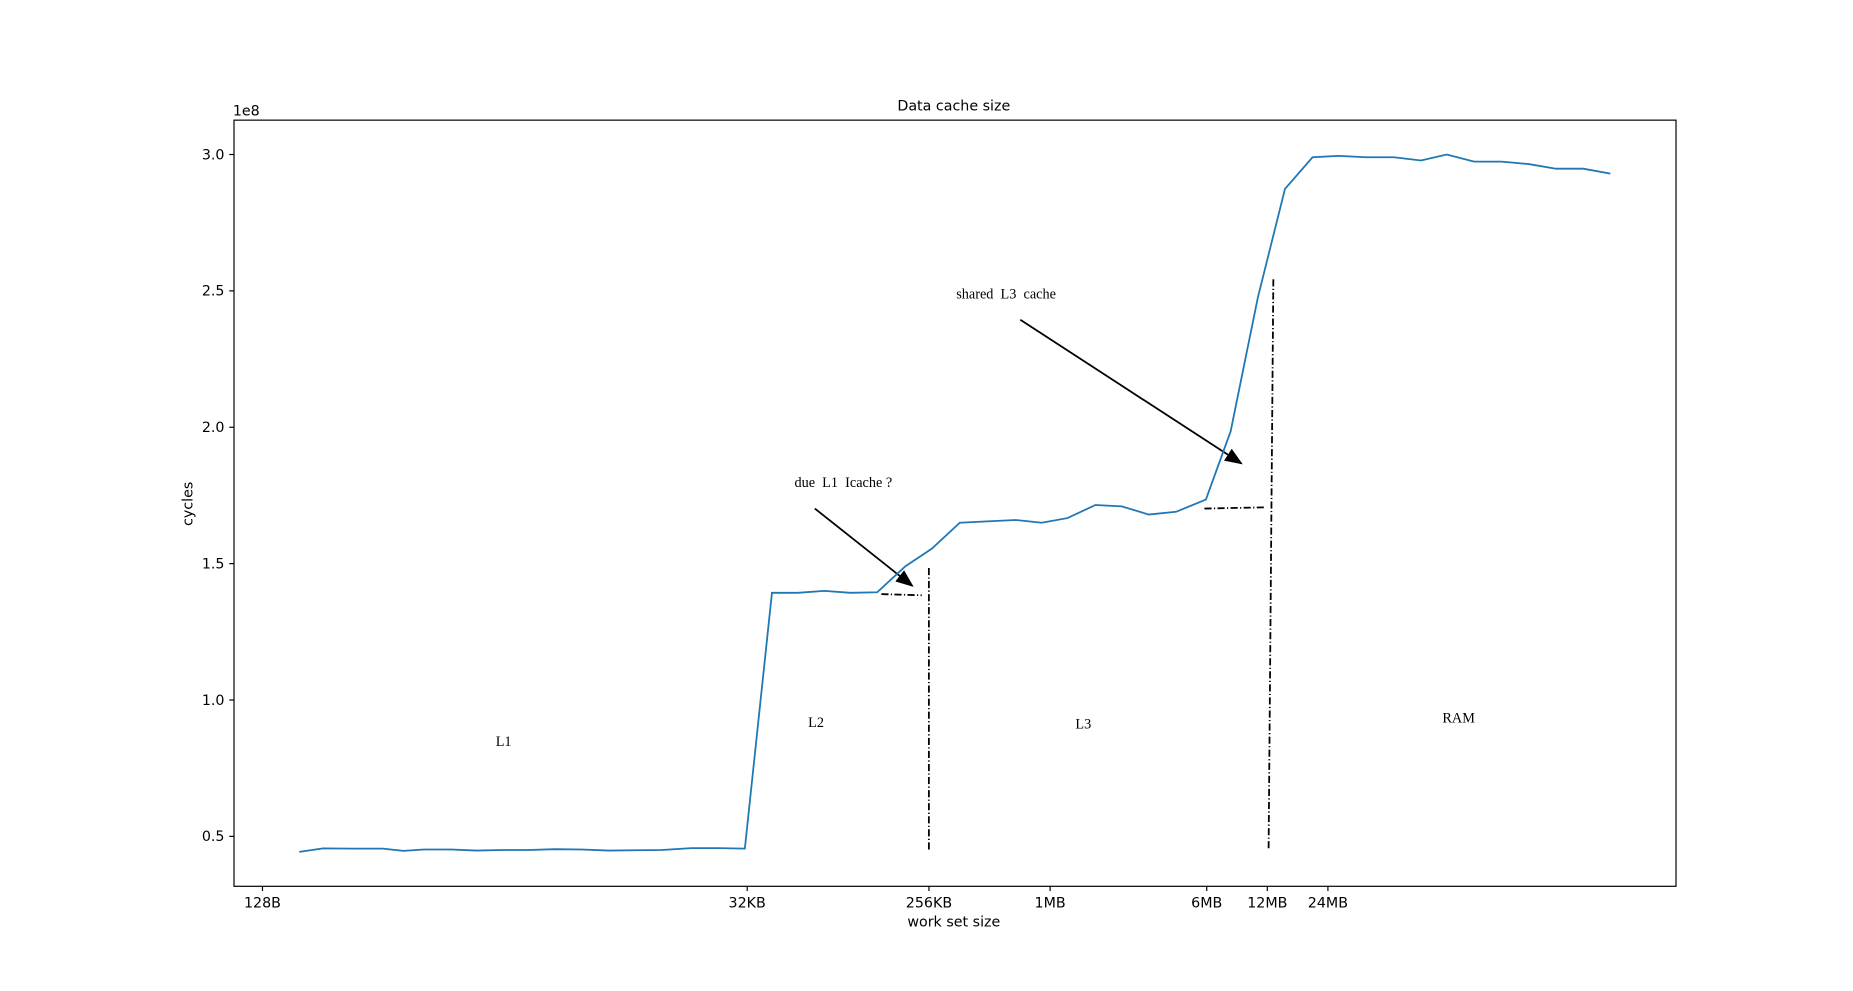 Image resolution: width=1853 pixels, height=991 pixels. Describe the element at coordinates (213, 837) in the screenshot. I see `y-tick-label: 0.5` at that location.